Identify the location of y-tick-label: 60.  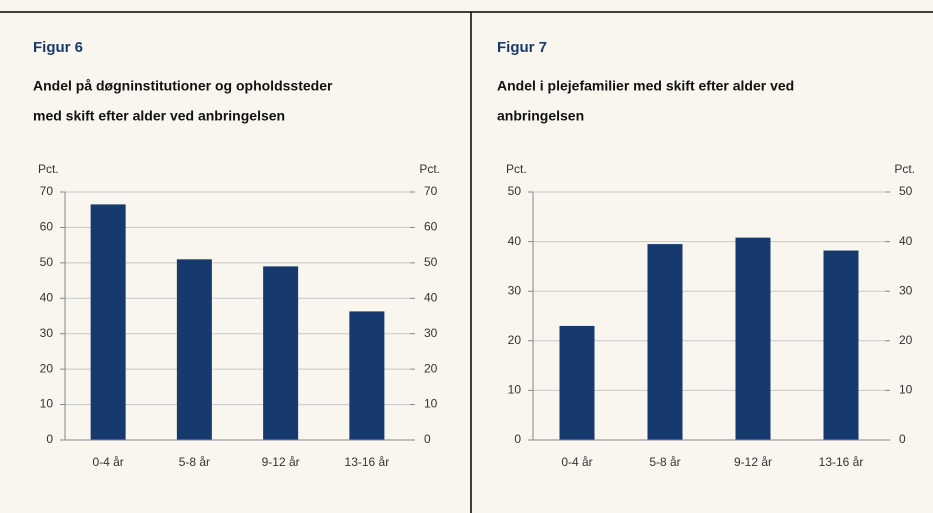
(47, 227).